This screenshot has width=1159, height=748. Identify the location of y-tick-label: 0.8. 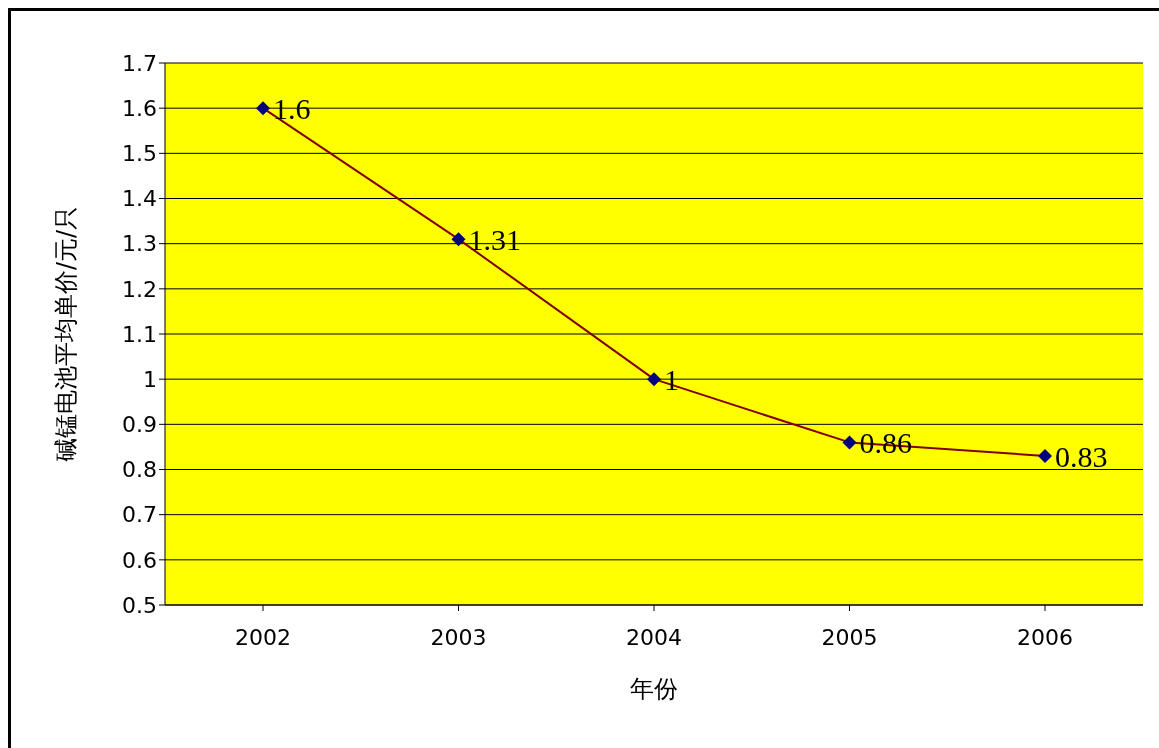
(139, 470).